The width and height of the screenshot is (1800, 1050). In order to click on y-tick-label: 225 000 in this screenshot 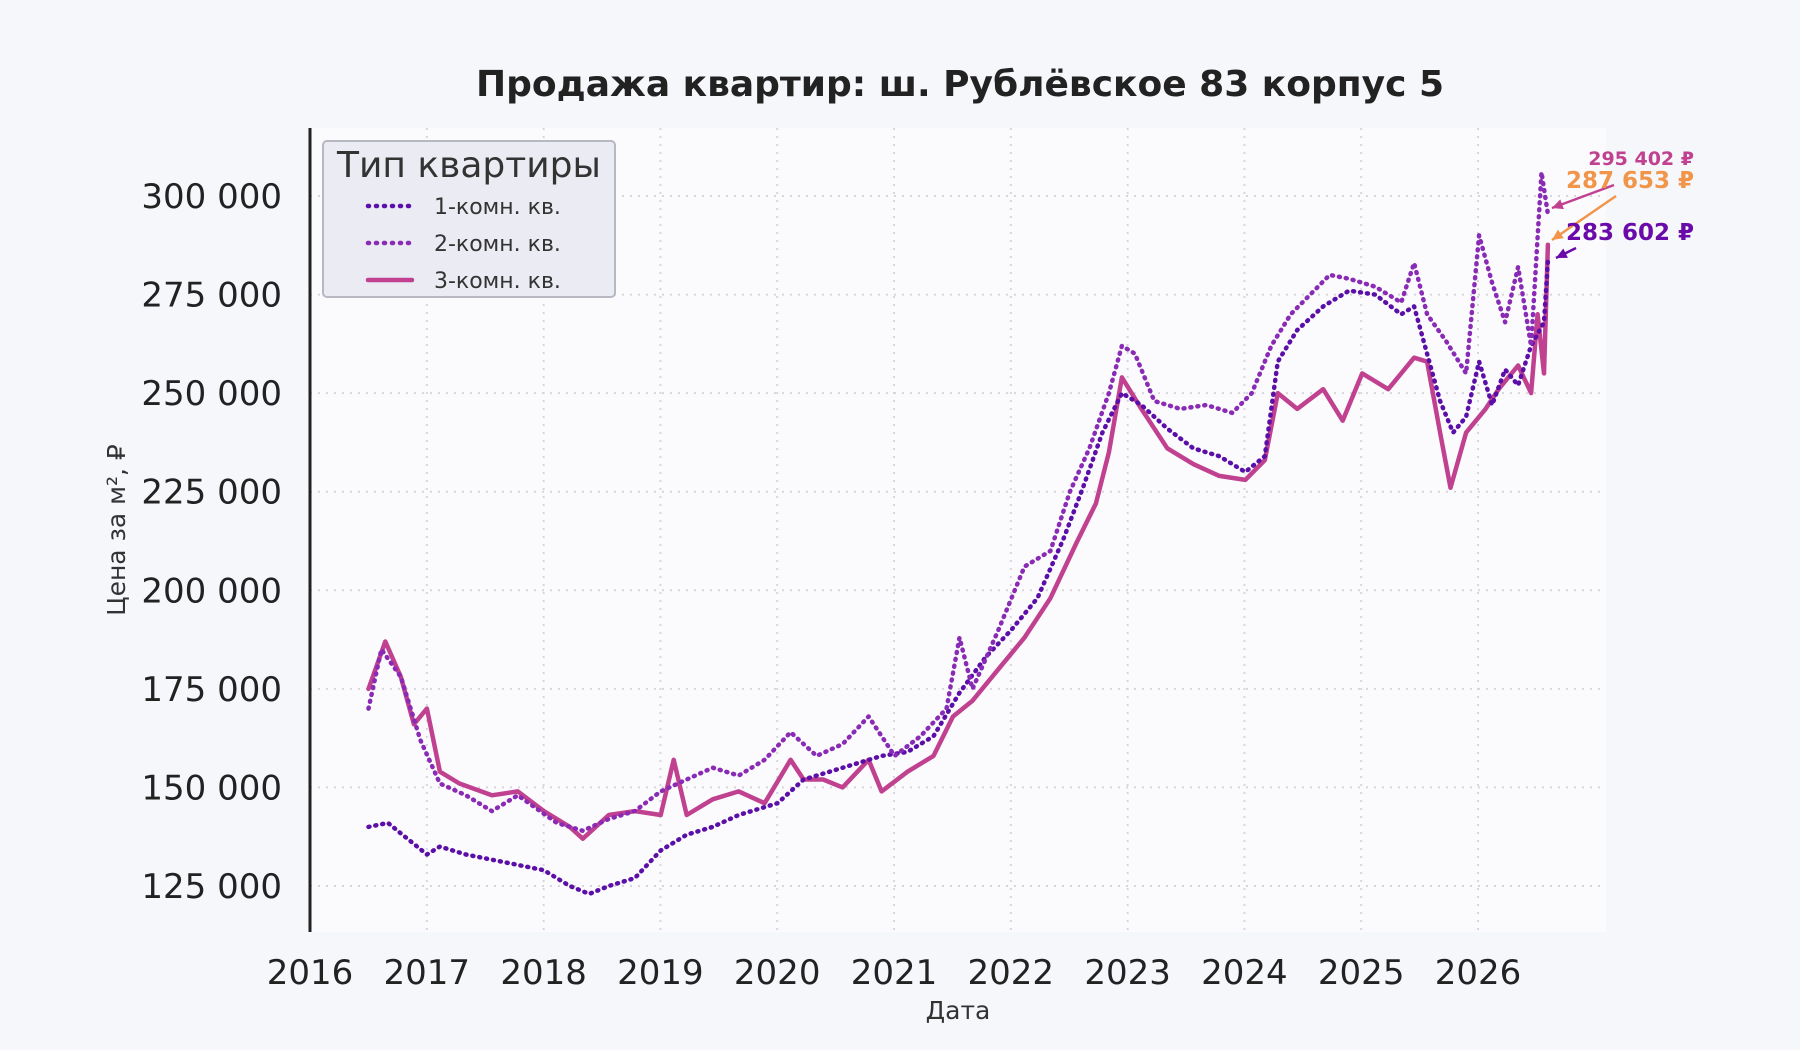, I will do `click(211, 493)`.